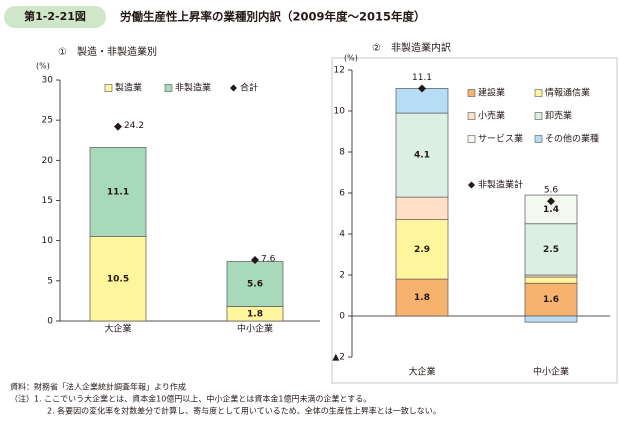 Image resolution: width=620 pixels, height=423 pixels. What do you see at coordinates (567, 93) in the screenshot?
I see `legend-label: 情報通信業` at bounding box center [567, 93].